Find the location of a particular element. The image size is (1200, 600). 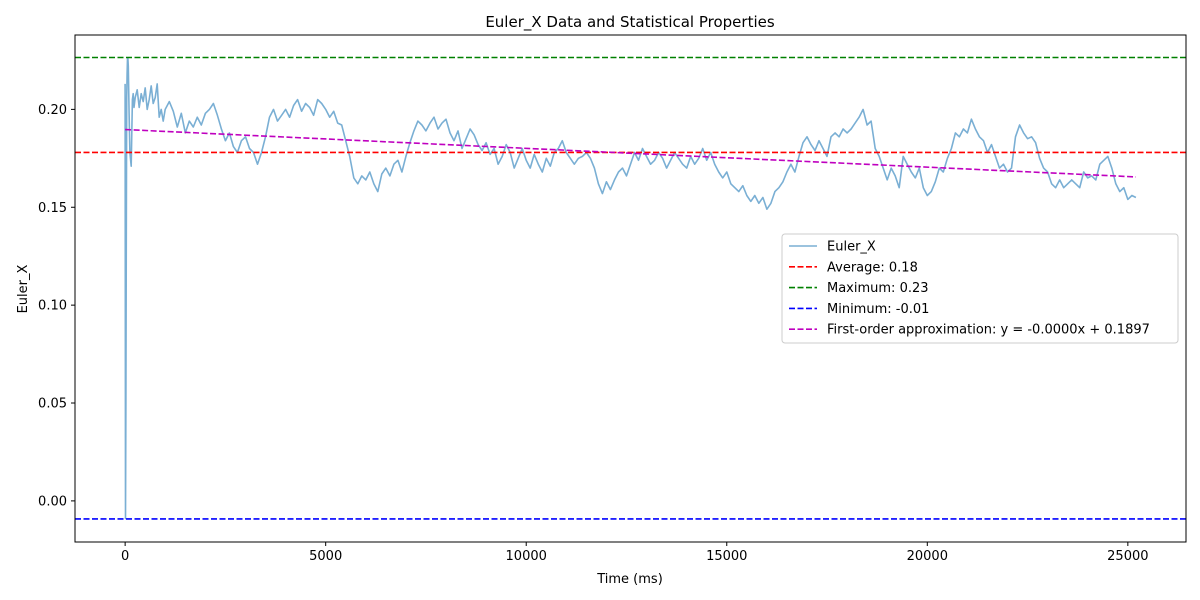

legend-box is located at coordinates (980, 288).